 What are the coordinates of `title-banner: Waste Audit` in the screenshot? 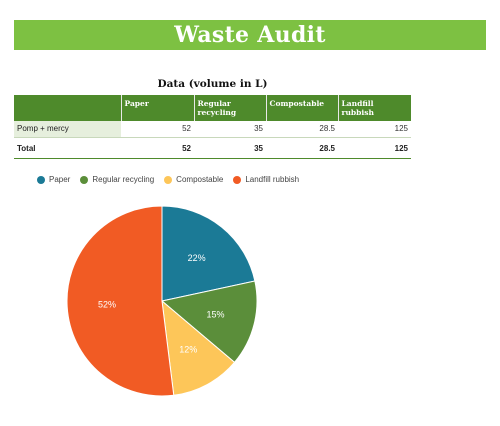 It's located at (250, 35).